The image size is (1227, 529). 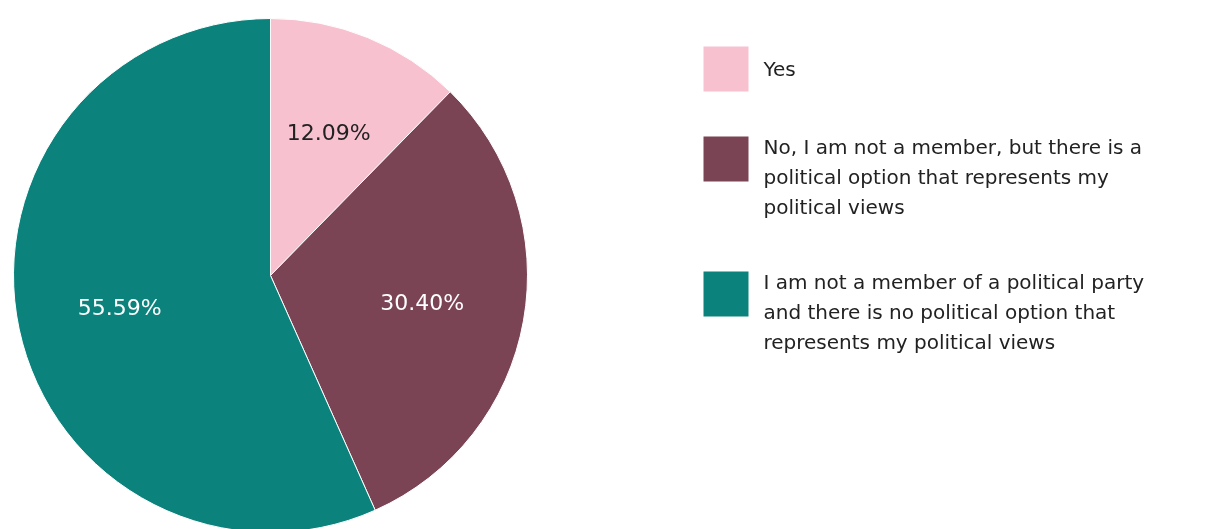 I want to click on data-label: 55.59%, so click(x=119, y=308).